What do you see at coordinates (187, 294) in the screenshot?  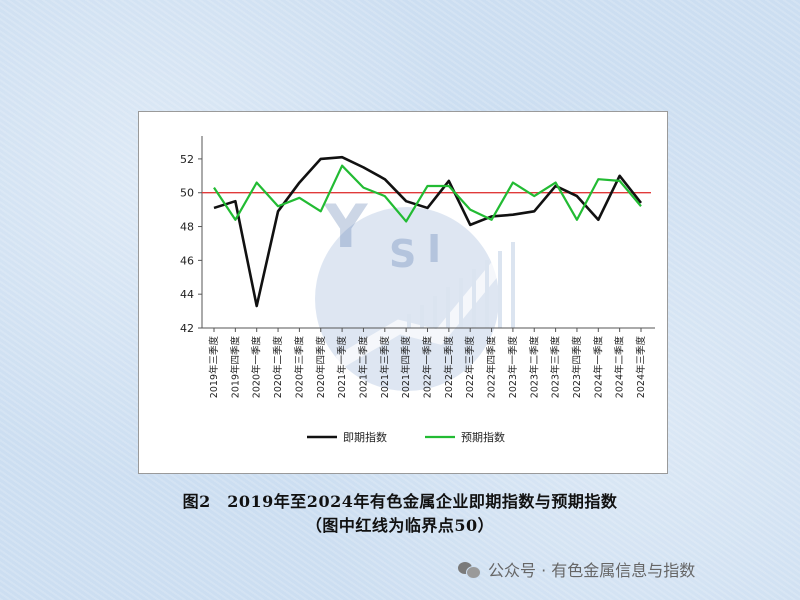 I see `y-tick-label: 44` at bounding box center [187, 294].